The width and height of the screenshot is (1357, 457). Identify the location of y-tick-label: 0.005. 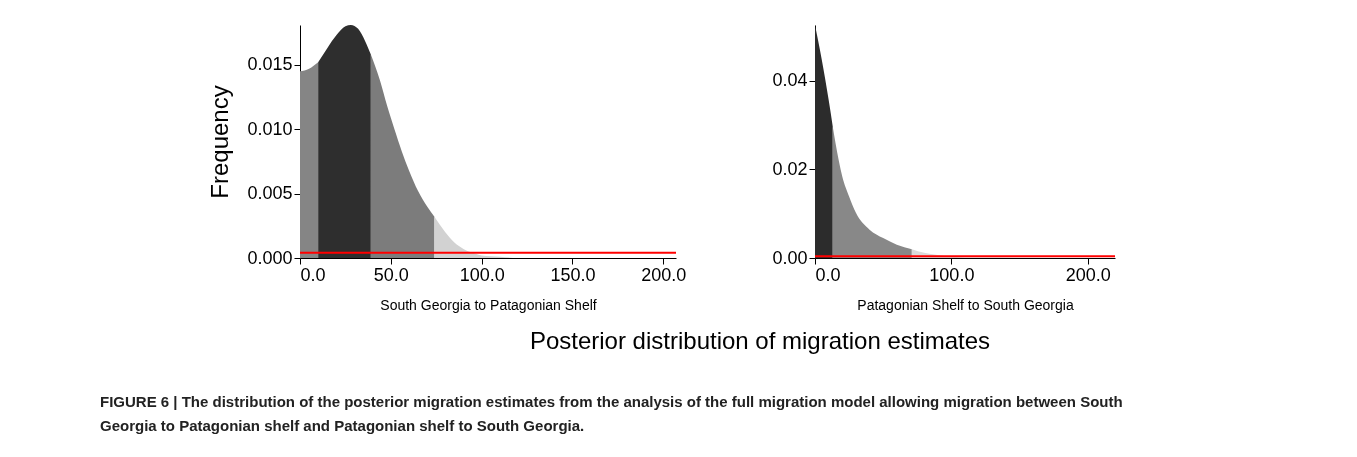
(270, 193).